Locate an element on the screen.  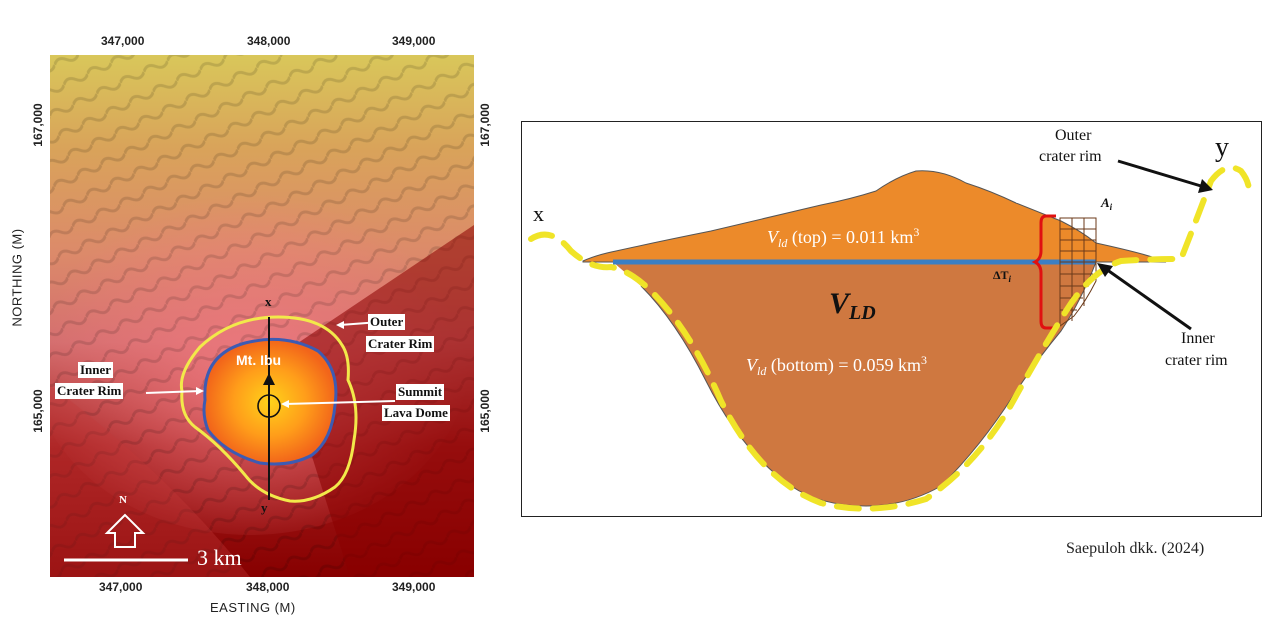
northing-tick-left-1: 167,000 is located at coordinates (38, 125).